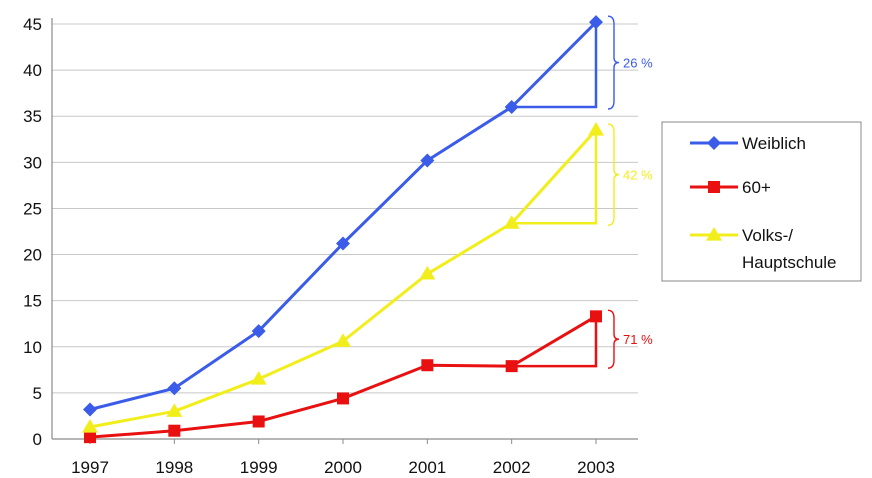  What do you see at coordinates (174, 467) in the screenshot?
I see `x-tick-label: 1998` at bounding box center [174, 467].